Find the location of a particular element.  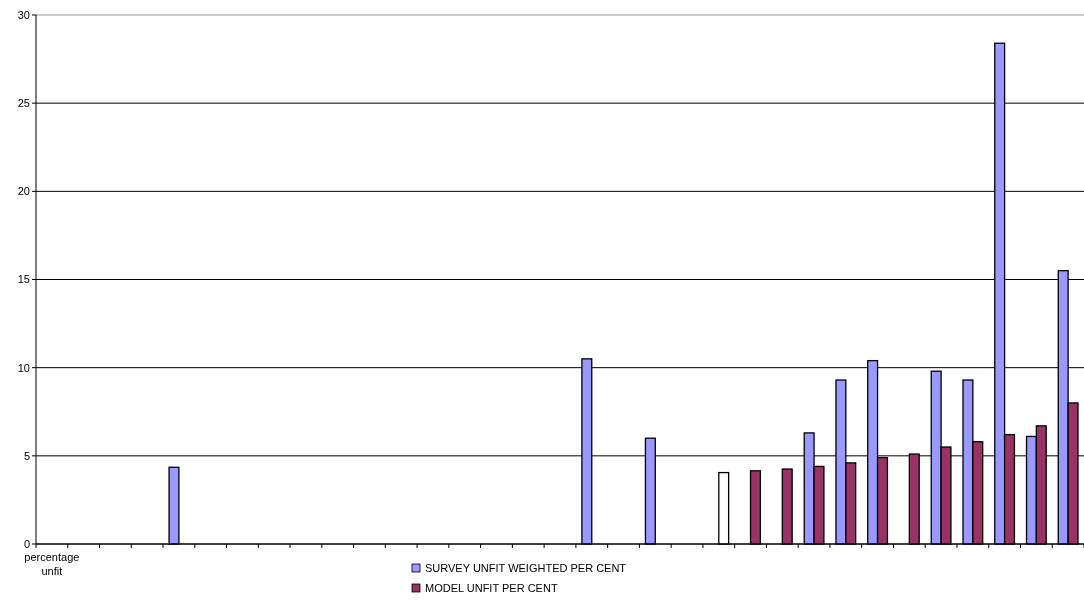

y-tick-label: 25 is located at coordinates (23, 103).